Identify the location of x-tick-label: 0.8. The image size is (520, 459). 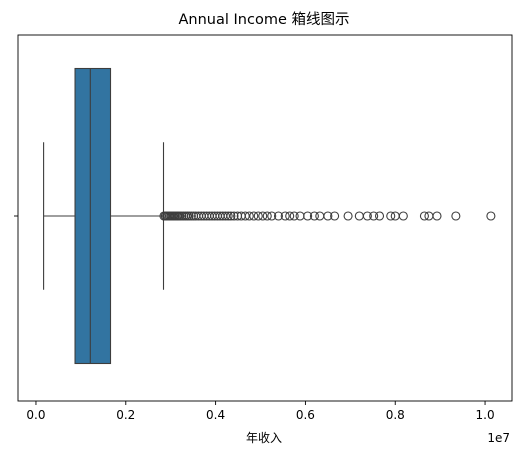
(395, 415).